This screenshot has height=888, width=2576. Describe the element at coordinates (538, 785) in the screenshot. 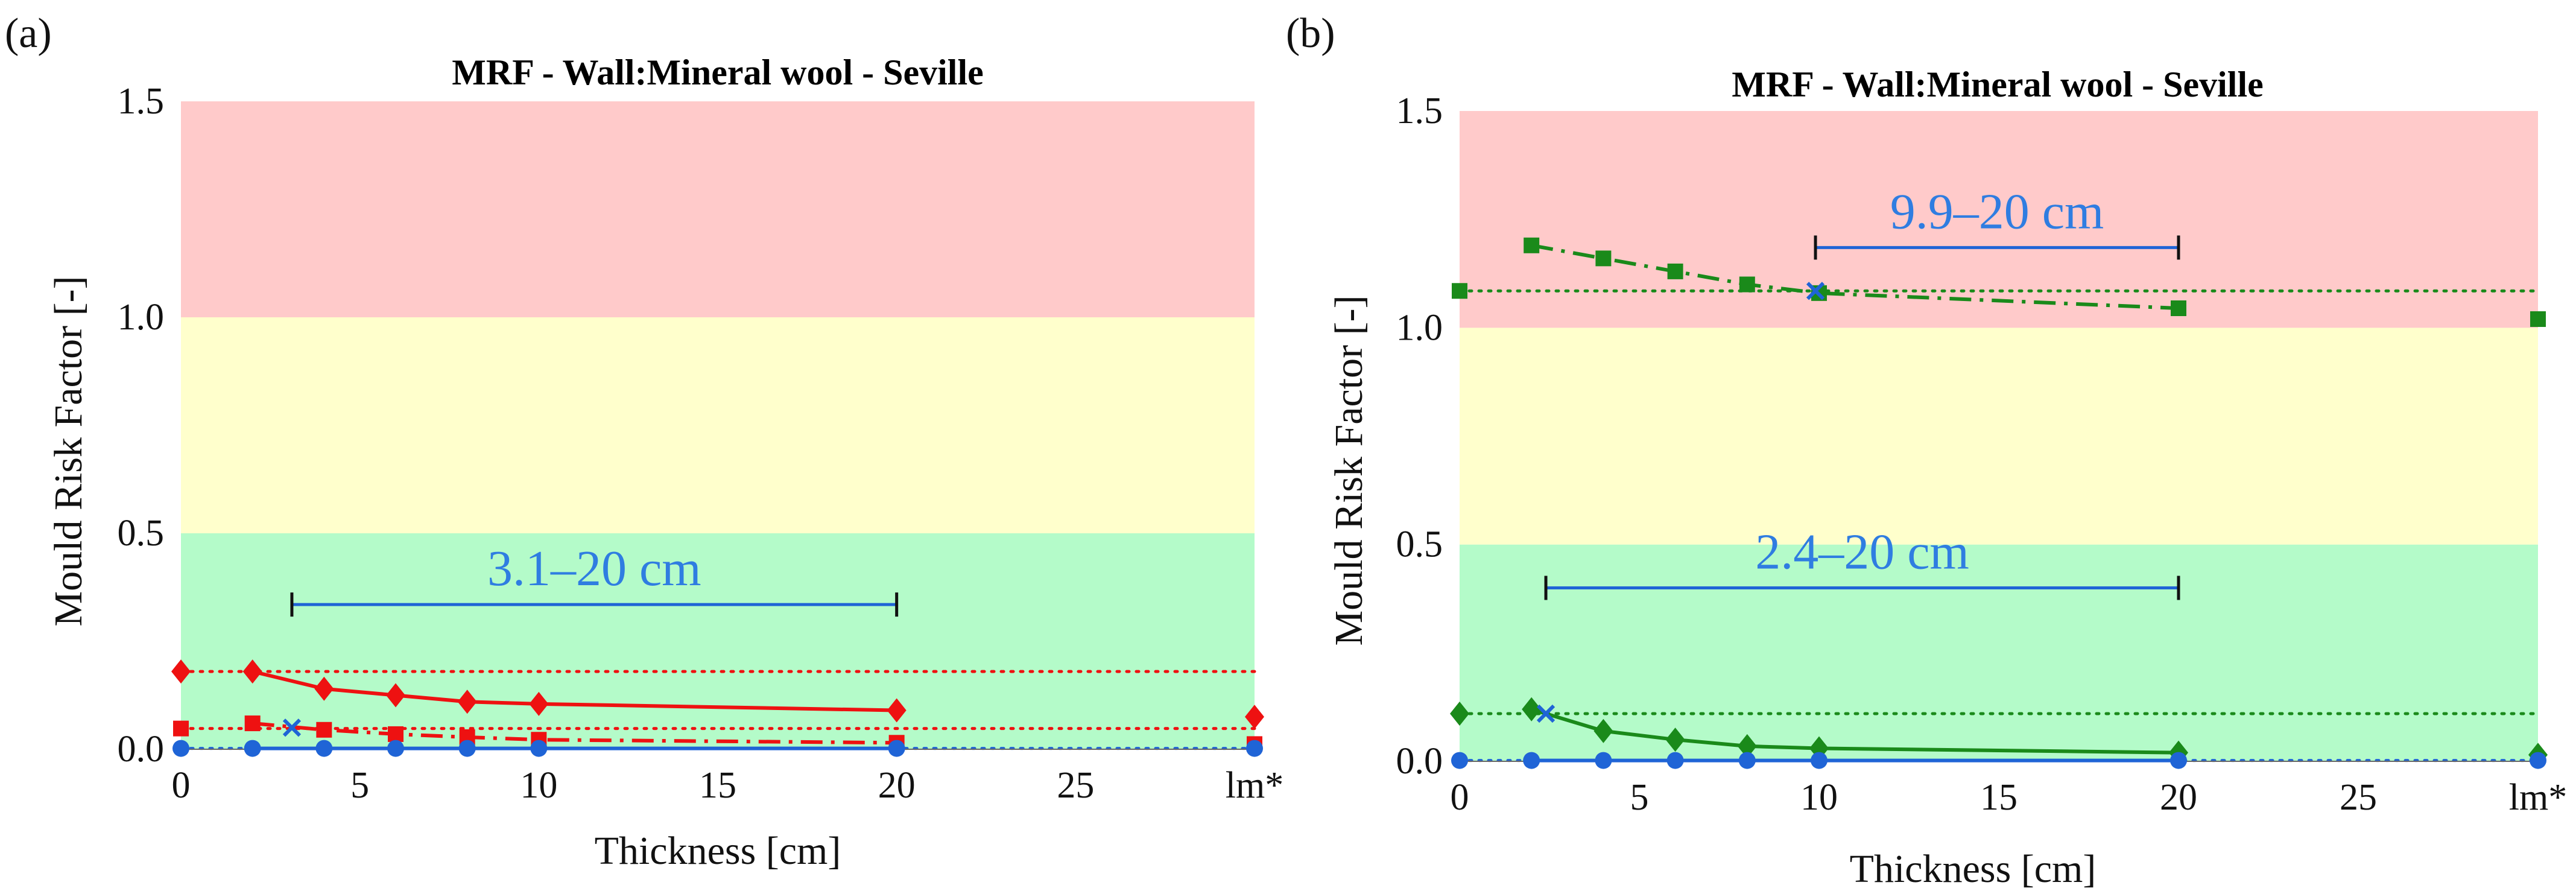

I see `x-tick-label-a-2: 10` at that location.